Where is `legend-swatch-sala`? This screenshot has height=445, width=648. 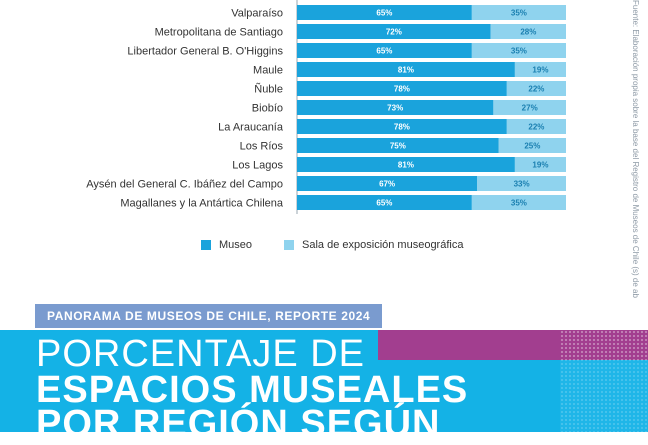 legend-swatch-sala is located at coordinates (289, 245).